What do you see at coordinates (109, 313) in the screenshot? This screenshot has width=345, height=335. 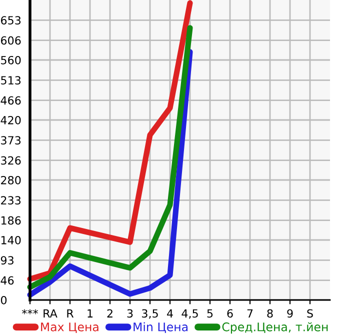 I see `x-tick-label: 2` at bounding box center [109, 313].